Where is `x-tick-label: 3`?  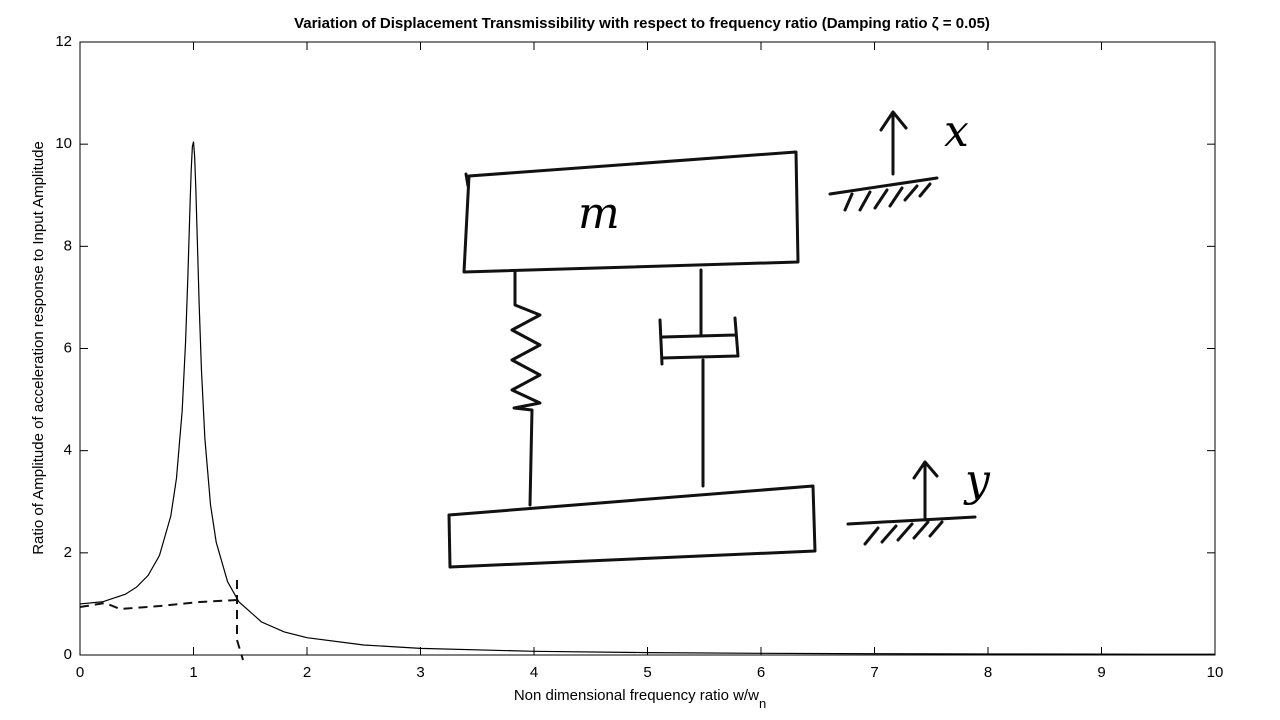
x-tick-label: 3 is located at coordinates (420, 672).